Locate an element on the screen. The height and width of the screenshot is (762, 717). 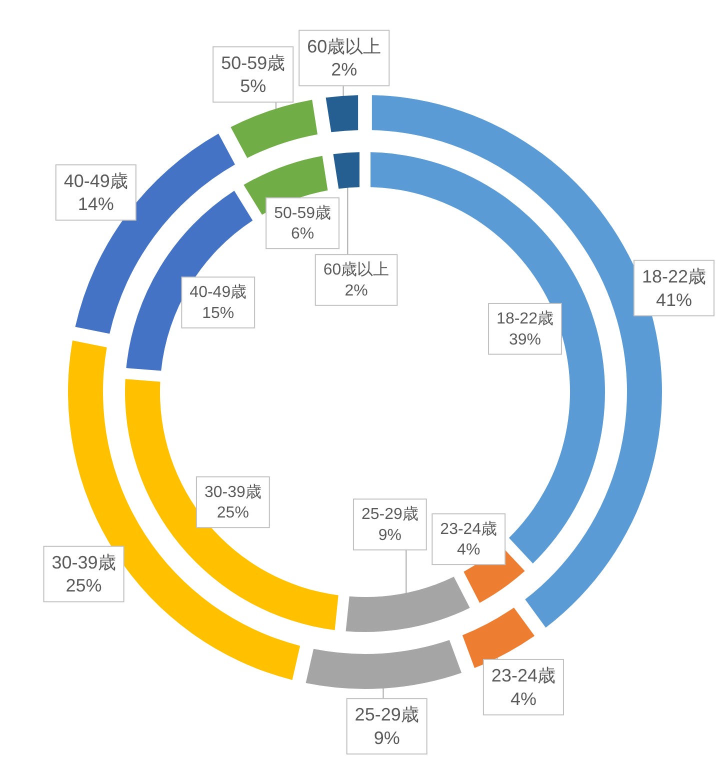
data-label: 41% is located at coordinates (674, 300).